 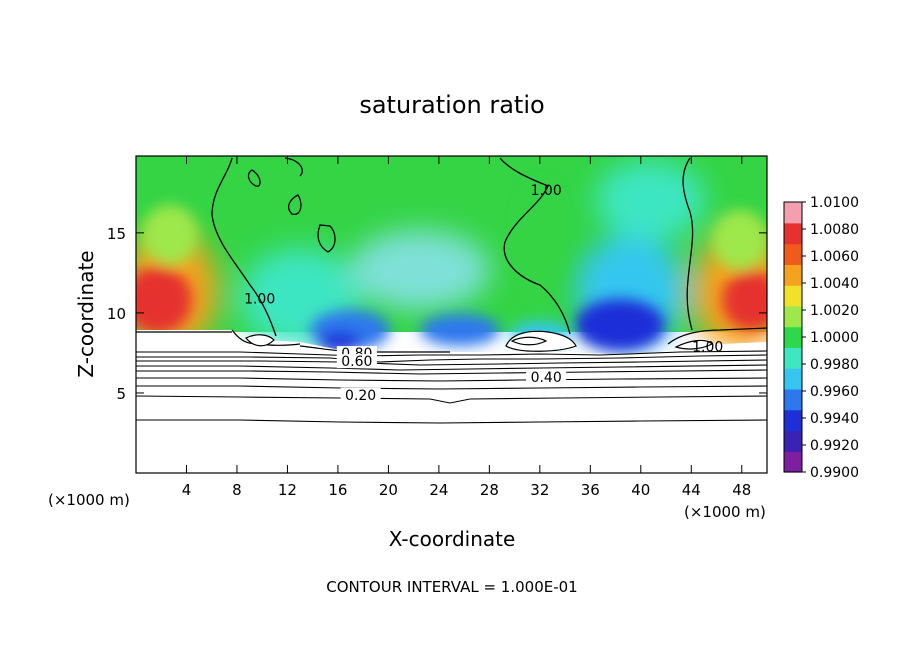 I want to click on colorbar-tick-label: 0.9940, so click(x=834, y=419).